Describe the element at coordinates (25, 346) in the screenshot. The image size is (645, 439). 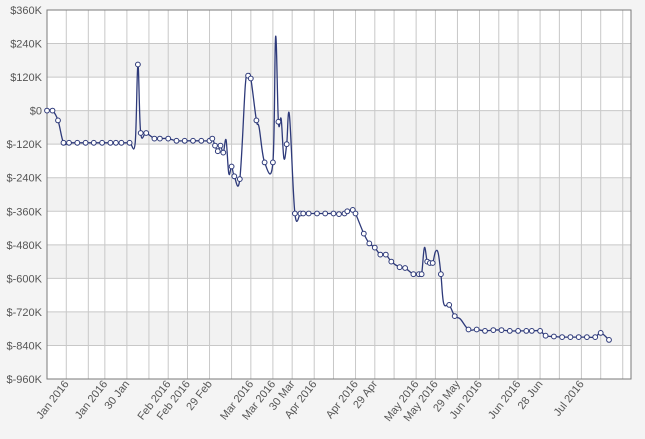
I see `y-tick-label: $-840K` at that location.